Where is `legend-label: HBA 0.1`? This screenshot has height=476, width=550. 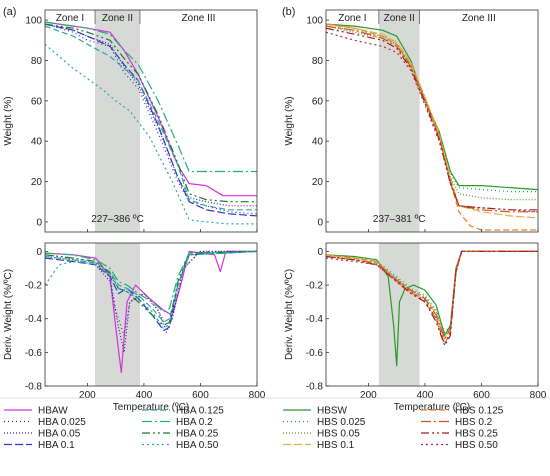
legend-label: HBA 0.1 is located at coordinates (56, 445).